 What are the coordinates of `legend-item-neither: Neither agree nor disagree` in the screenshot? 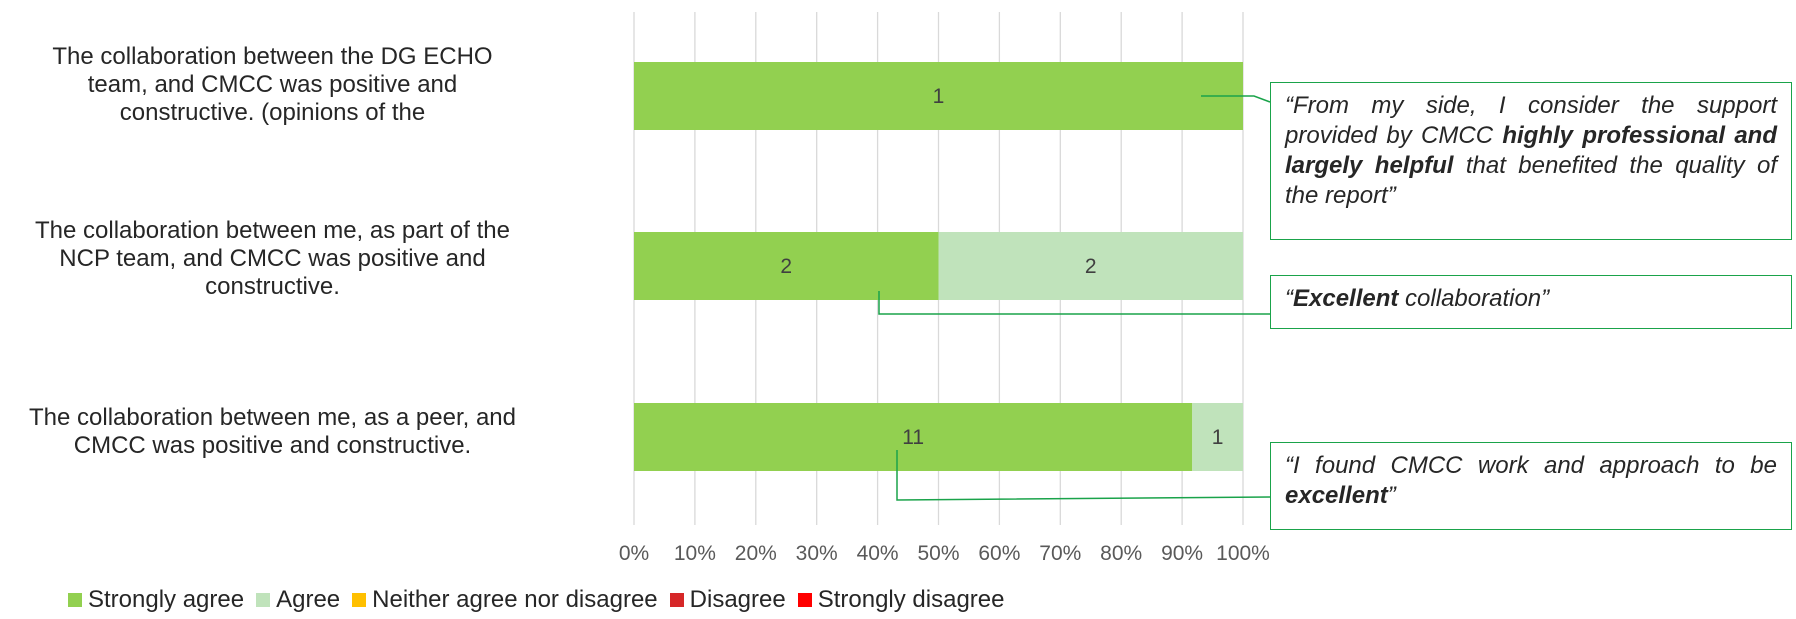 It's located at (505, 600).